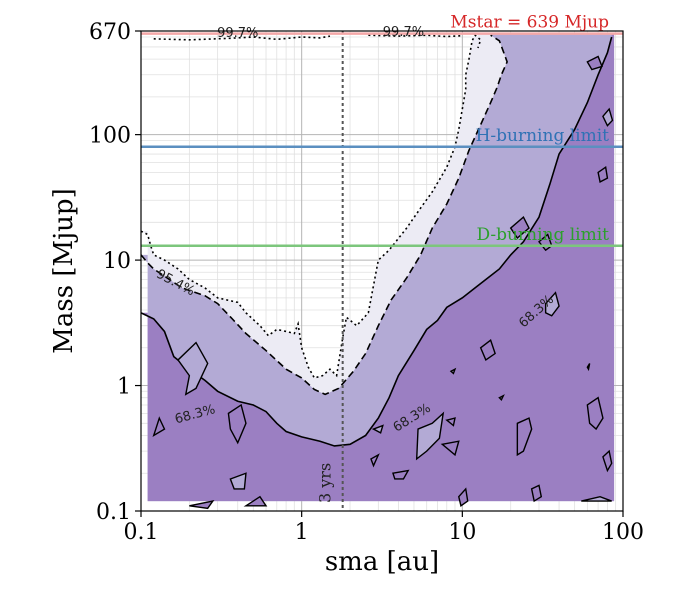 This screenshot has width=700, height=600. What do you see at coordinates (543, 136) in the screenshot?
I see `reference-label-h-burning: H-burning limit` at bounding box center [543, 136].